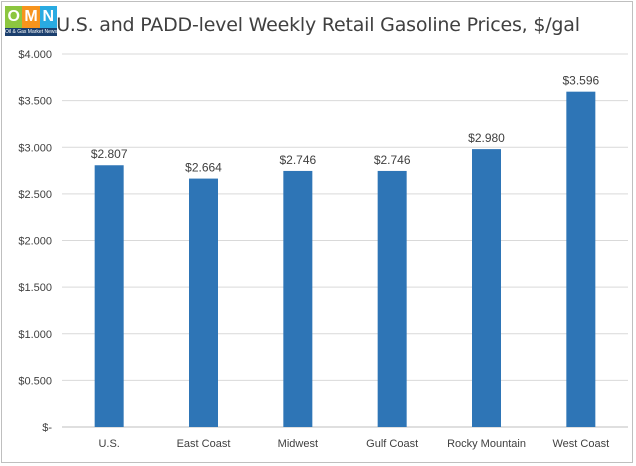  I want to click on logo-letter-o: O, so click(14, 17).